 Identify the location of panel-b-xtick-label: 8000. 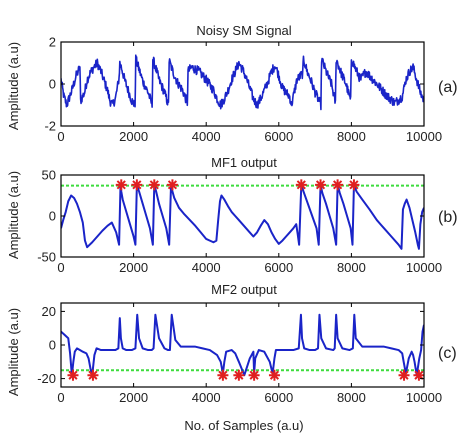
(351, 267).